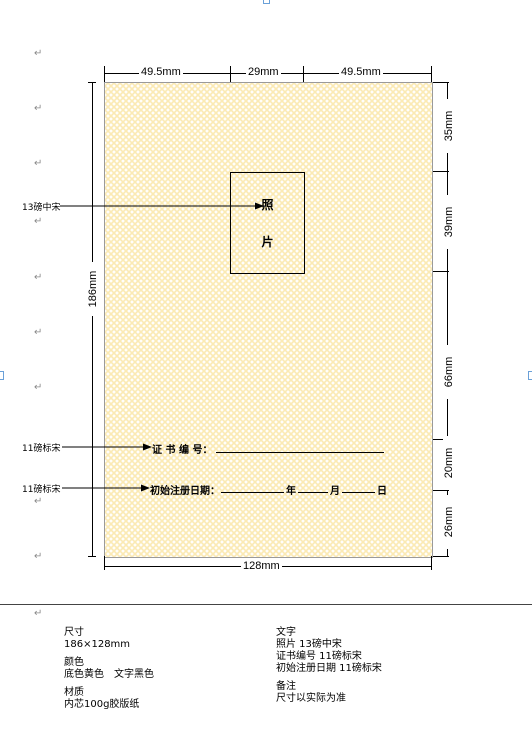 The width and height of the screenshot is (532, 750). Describe the element at coordinates (449, 372) in the screenshot. I see `right-dimension-3: 66mm` at that location.